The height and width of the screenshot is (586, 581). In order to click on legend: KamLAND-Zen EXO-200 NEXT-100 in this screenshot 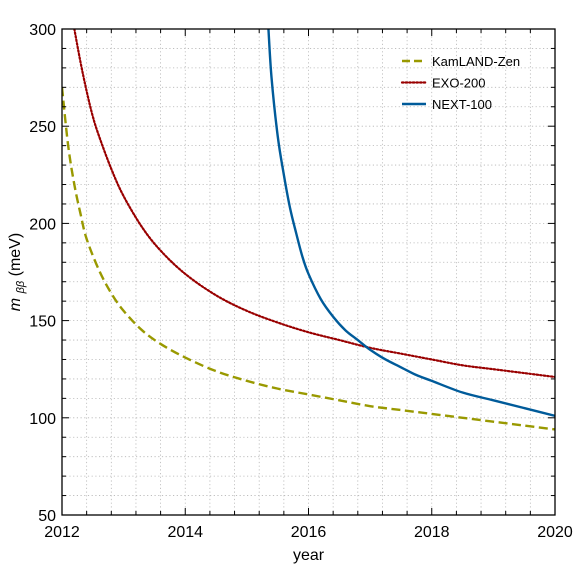, I will do `click(460, 83)`.